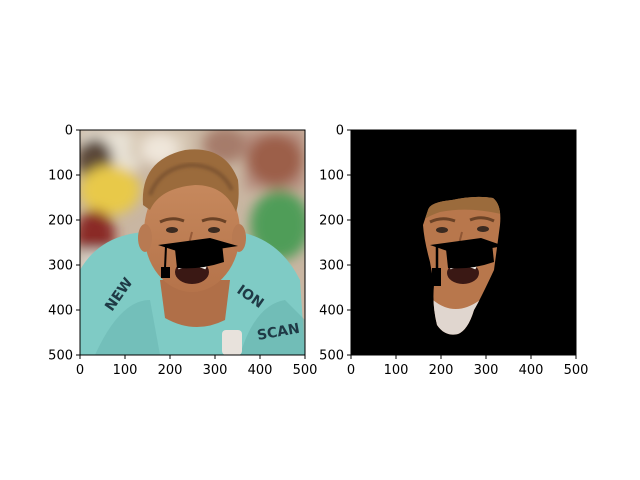 The width and height of the screenshot is (640, 480). What do you see at coordinates (278, 332) in the screenshot?
I see `svg-text: SCAN` at bounding box center [278, 332].